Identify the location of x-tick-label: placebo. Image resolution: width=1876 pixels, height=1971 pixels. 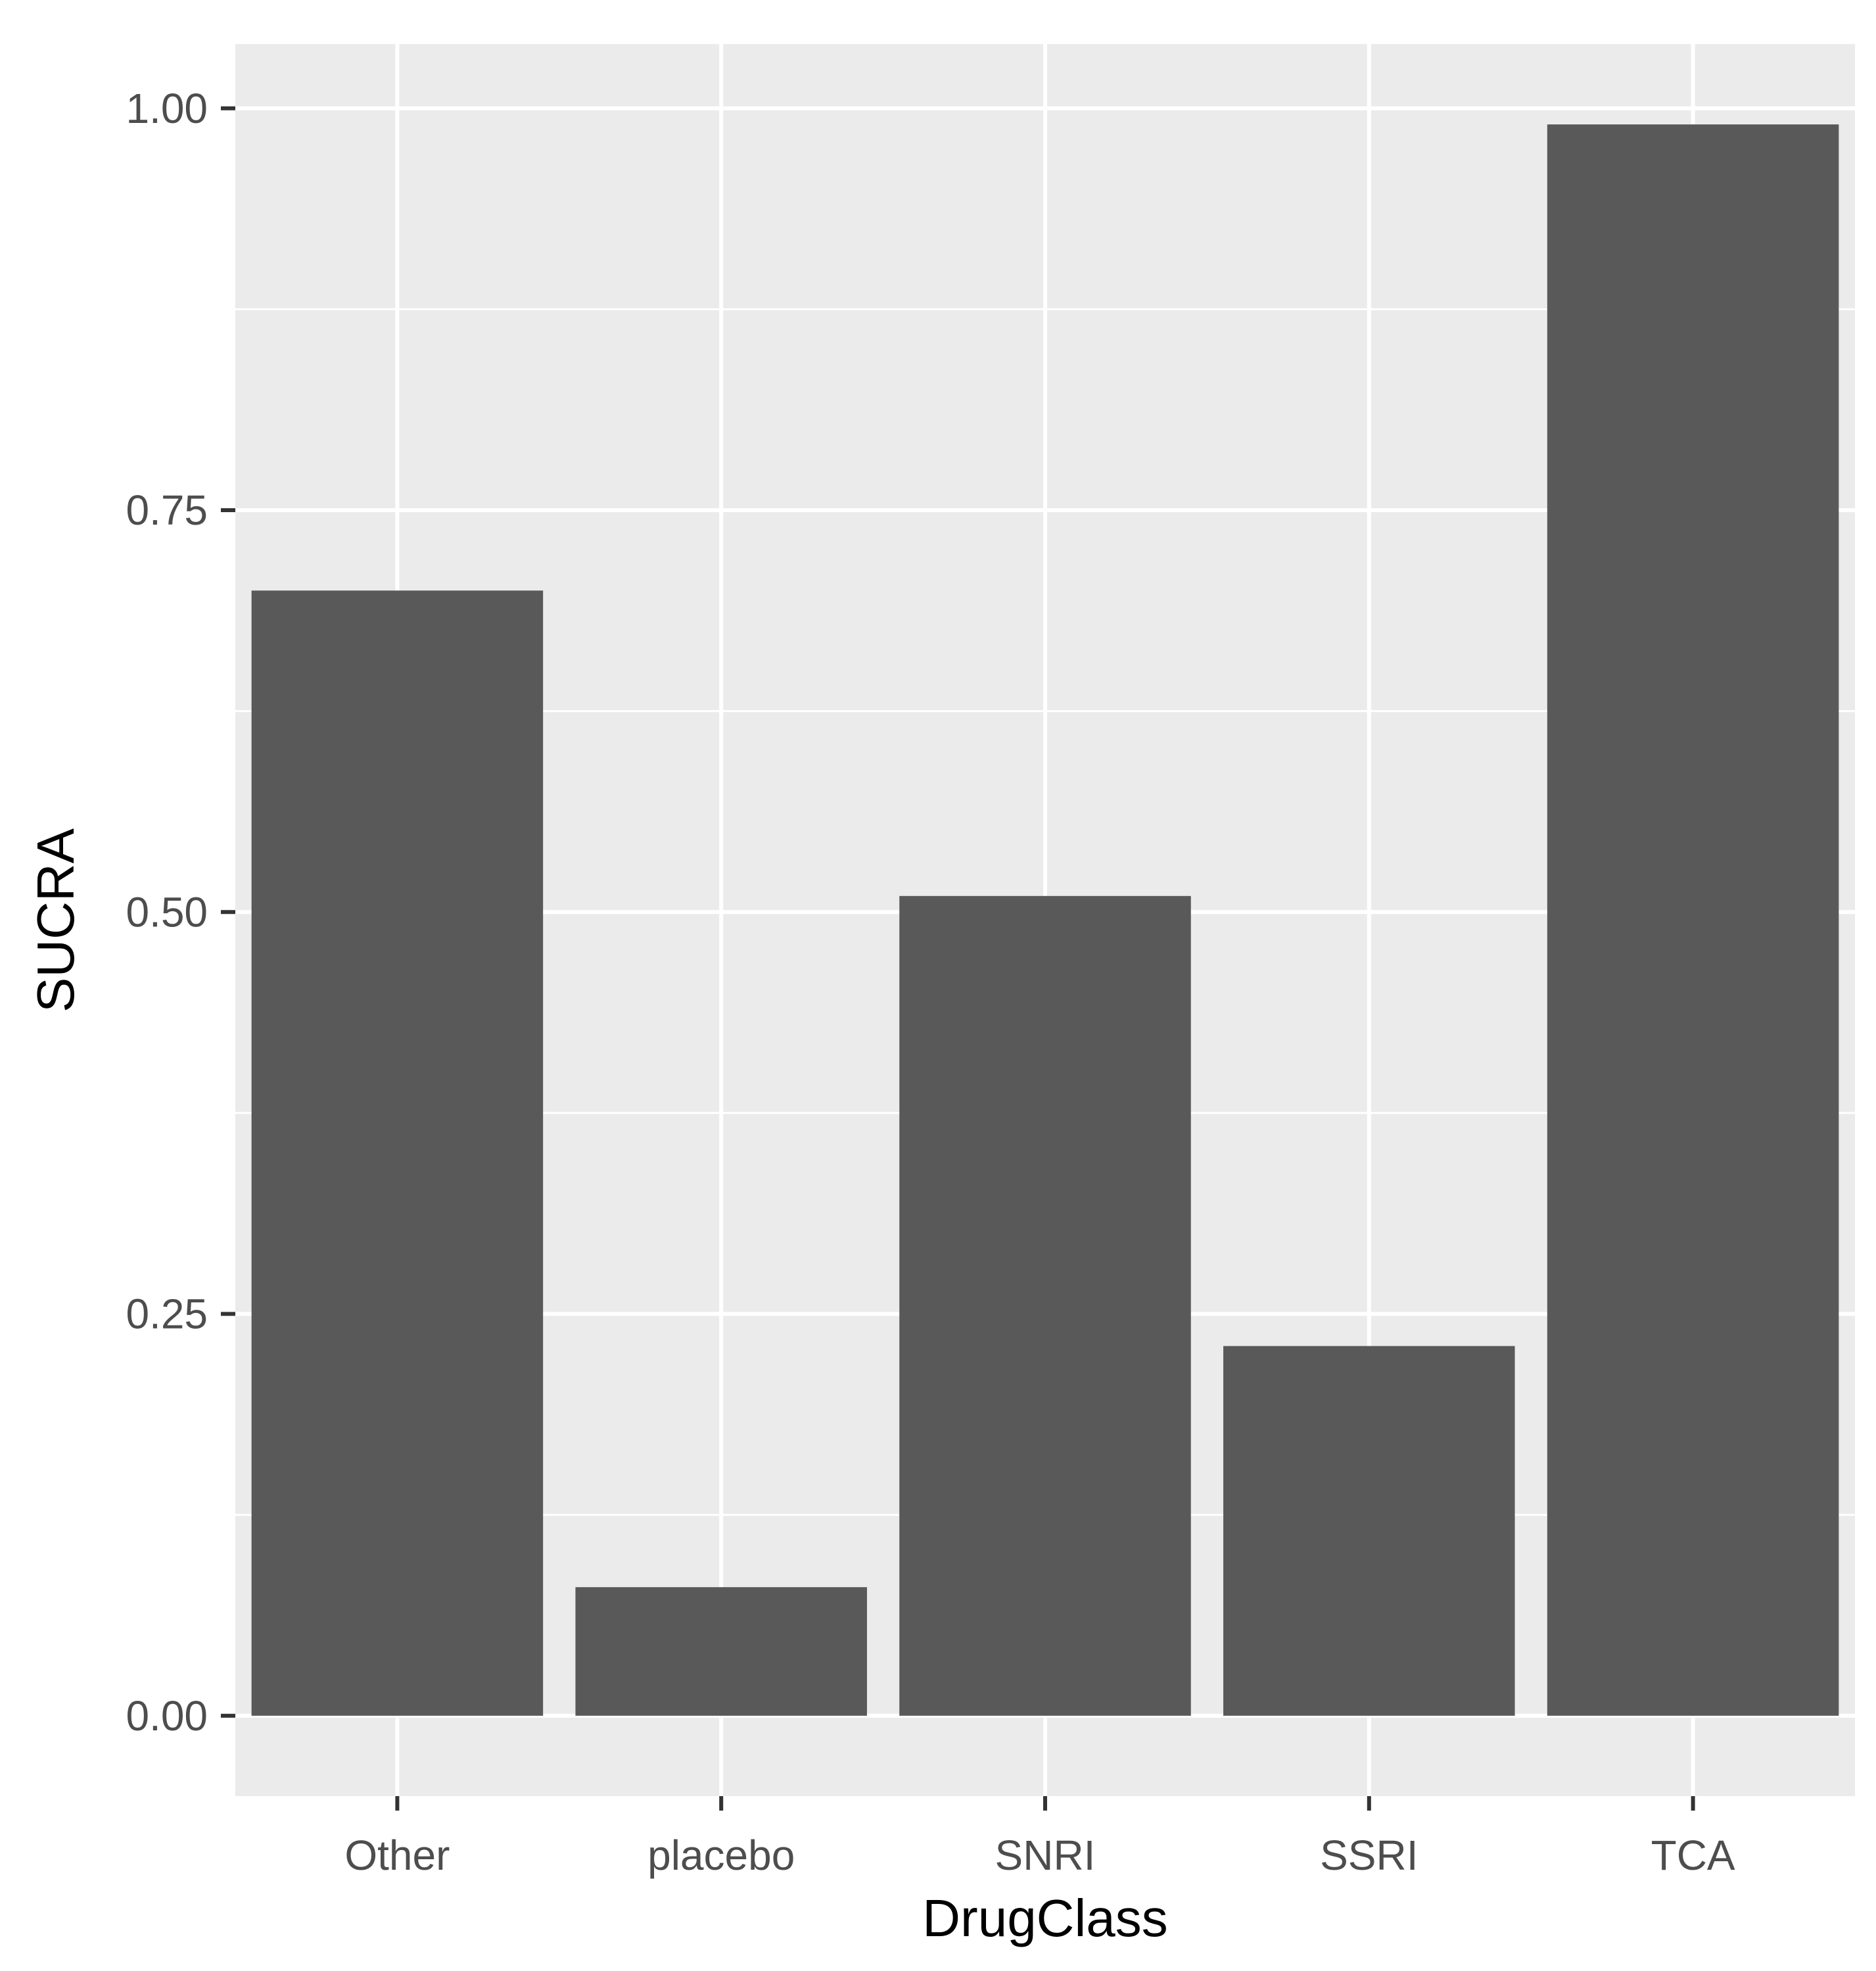
(721, 1855).